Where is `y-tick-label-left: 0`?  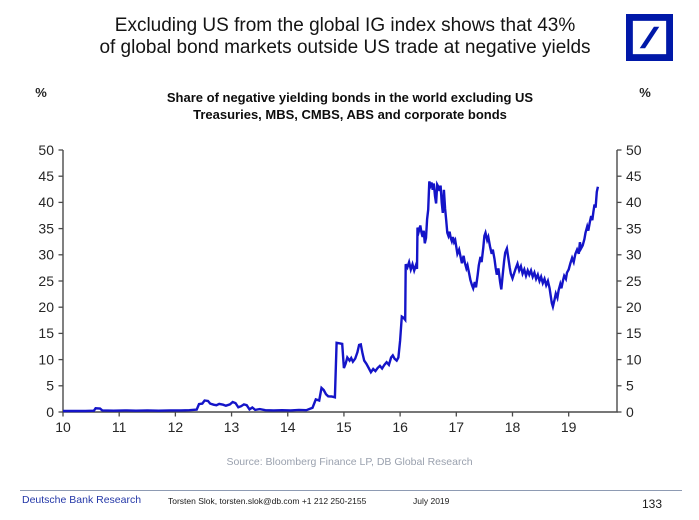
y-tick-label-left: 0 is located at coordinates (50, 412).